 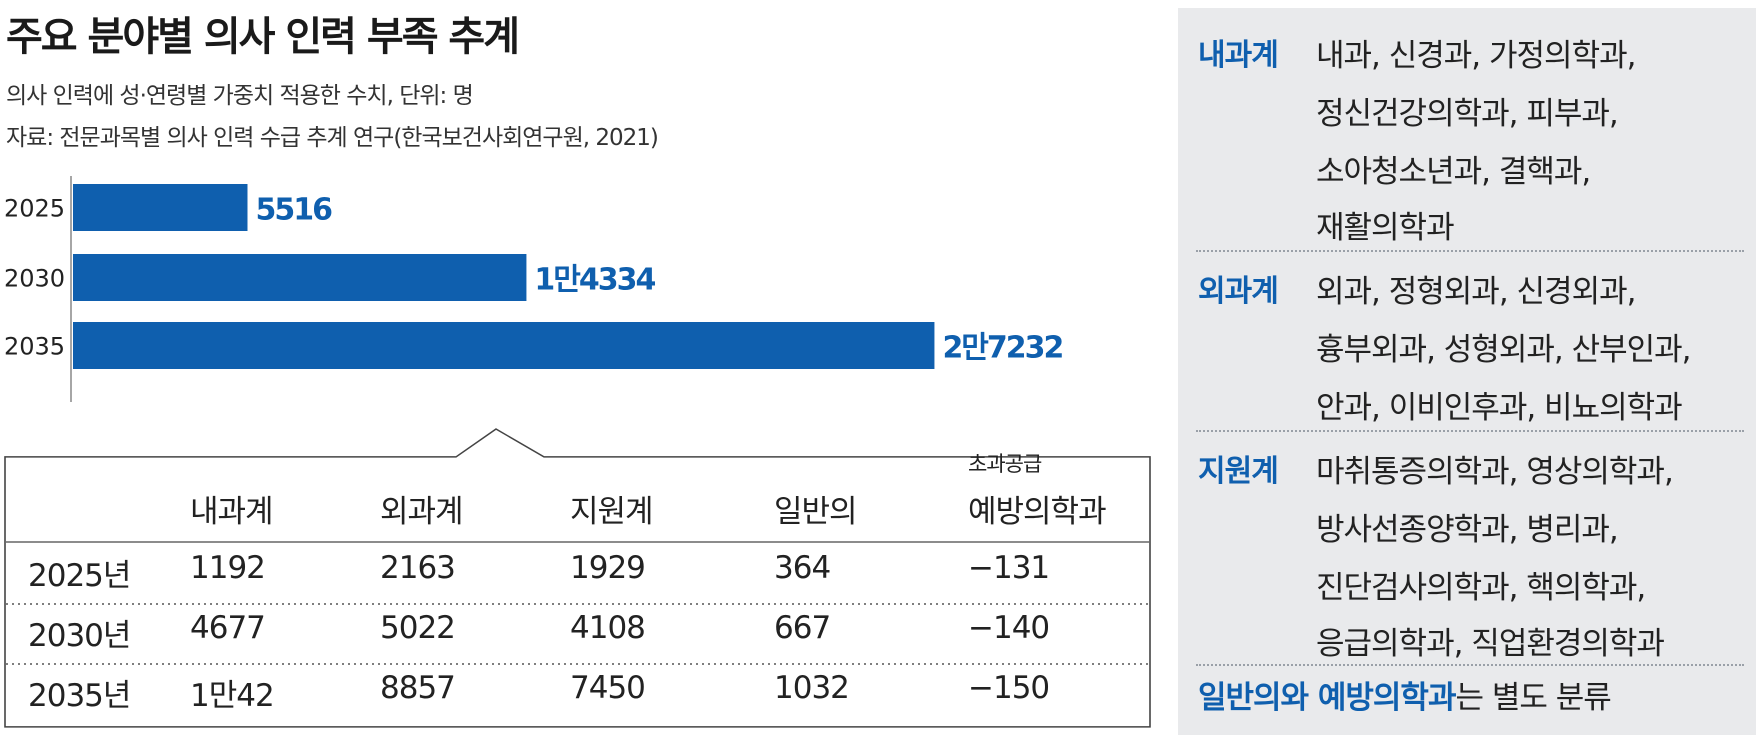 What do you see at coordinates (1238, 55) in the screenshot?
I see `category-internal: 내과계` at bounding box center [1238, 55].